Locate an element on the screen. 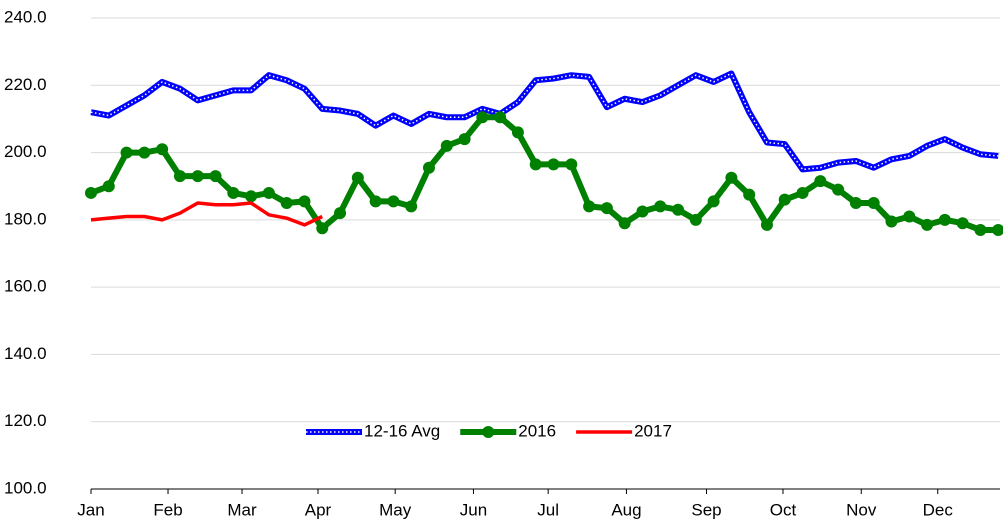 The width and height of the screenshot is (1003, 525). legend-marker is located at coordinates (488, 432).